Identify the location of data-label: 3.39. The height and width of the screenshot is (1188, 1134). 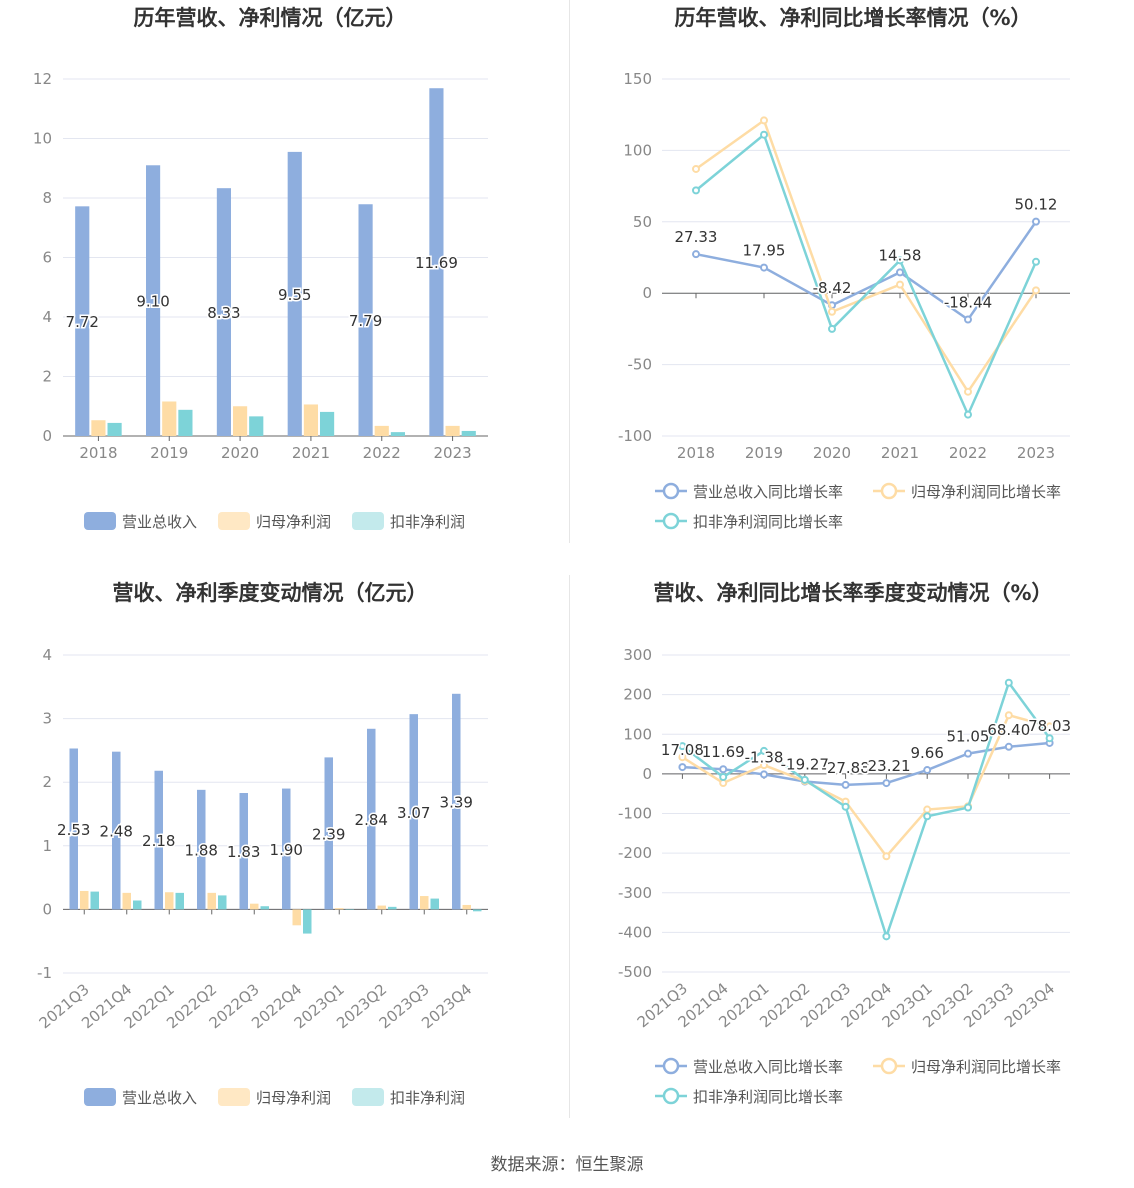
(456, 803).